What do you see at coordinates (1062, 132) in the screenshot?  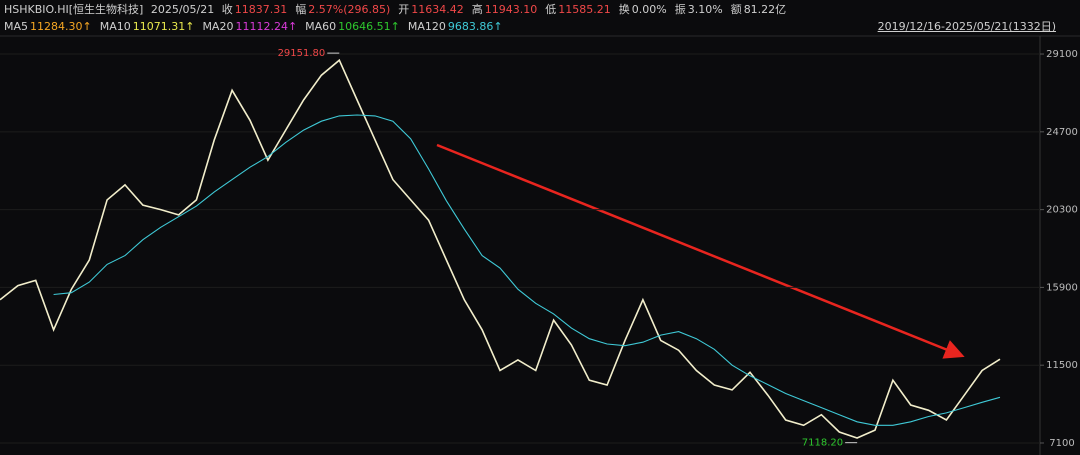 I see `y-tick-label: 24700` at bounding box center [1062, 132].